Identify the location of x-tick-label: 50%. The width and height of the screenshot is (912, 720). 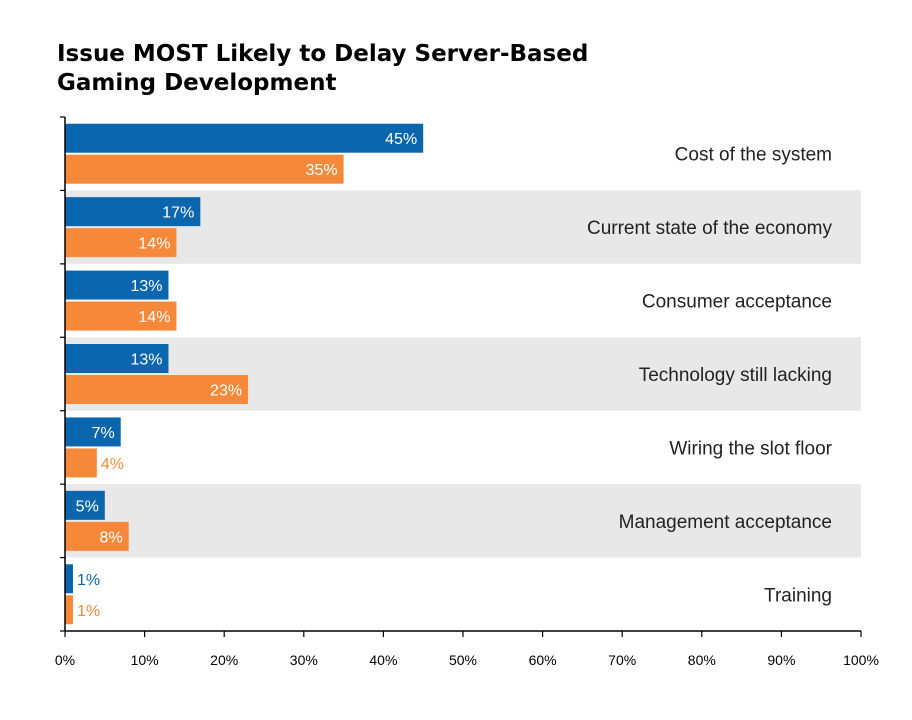
(463, 660).